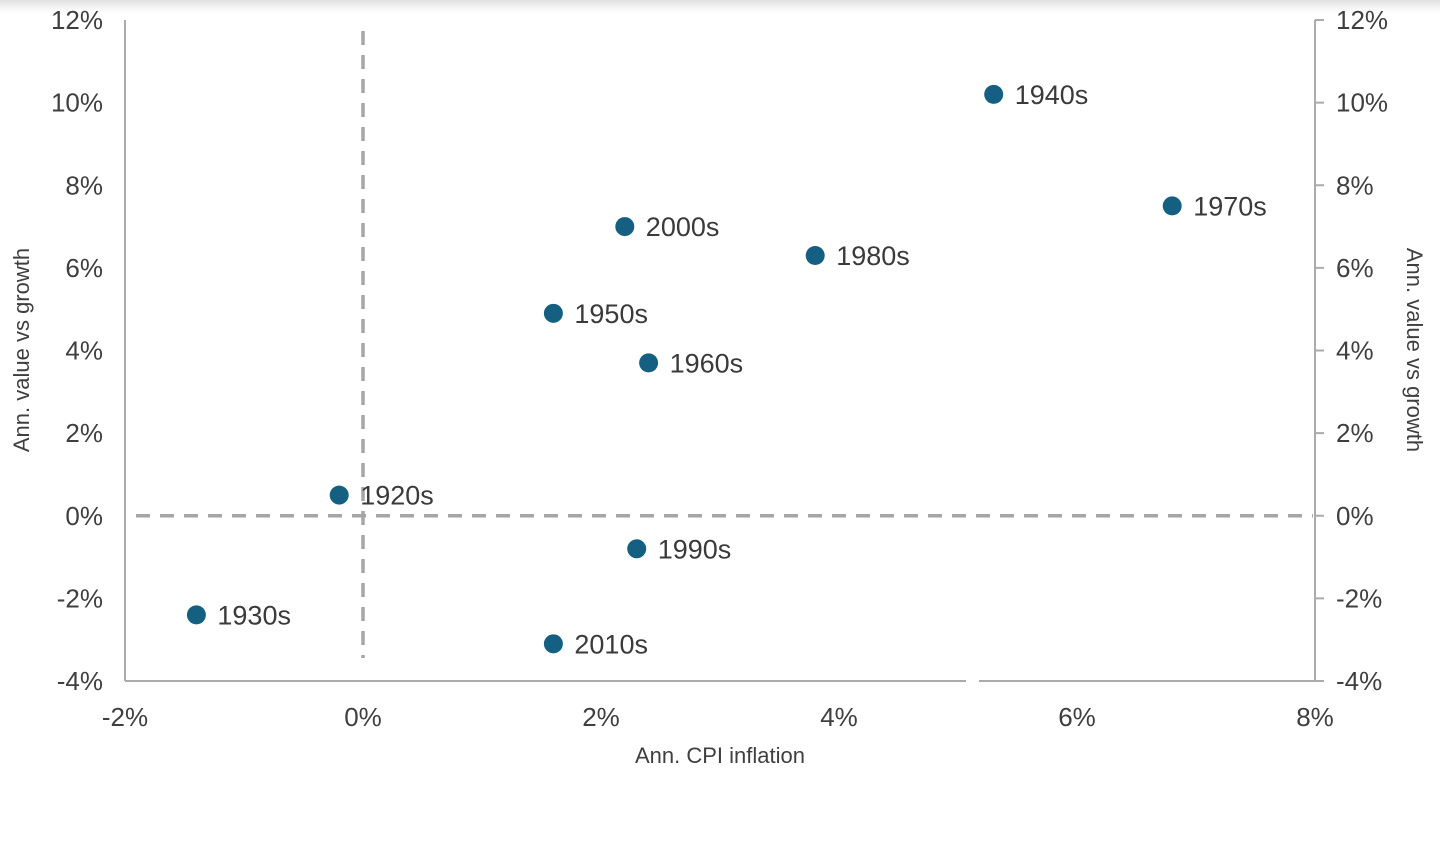 The height and width of the screenshot is (849, 1440). What do you see at coordinates (21, 350) in the screenshot?
I see `y-axis-title-left: Ann. value vs growth` at bounding box center [21, 350].